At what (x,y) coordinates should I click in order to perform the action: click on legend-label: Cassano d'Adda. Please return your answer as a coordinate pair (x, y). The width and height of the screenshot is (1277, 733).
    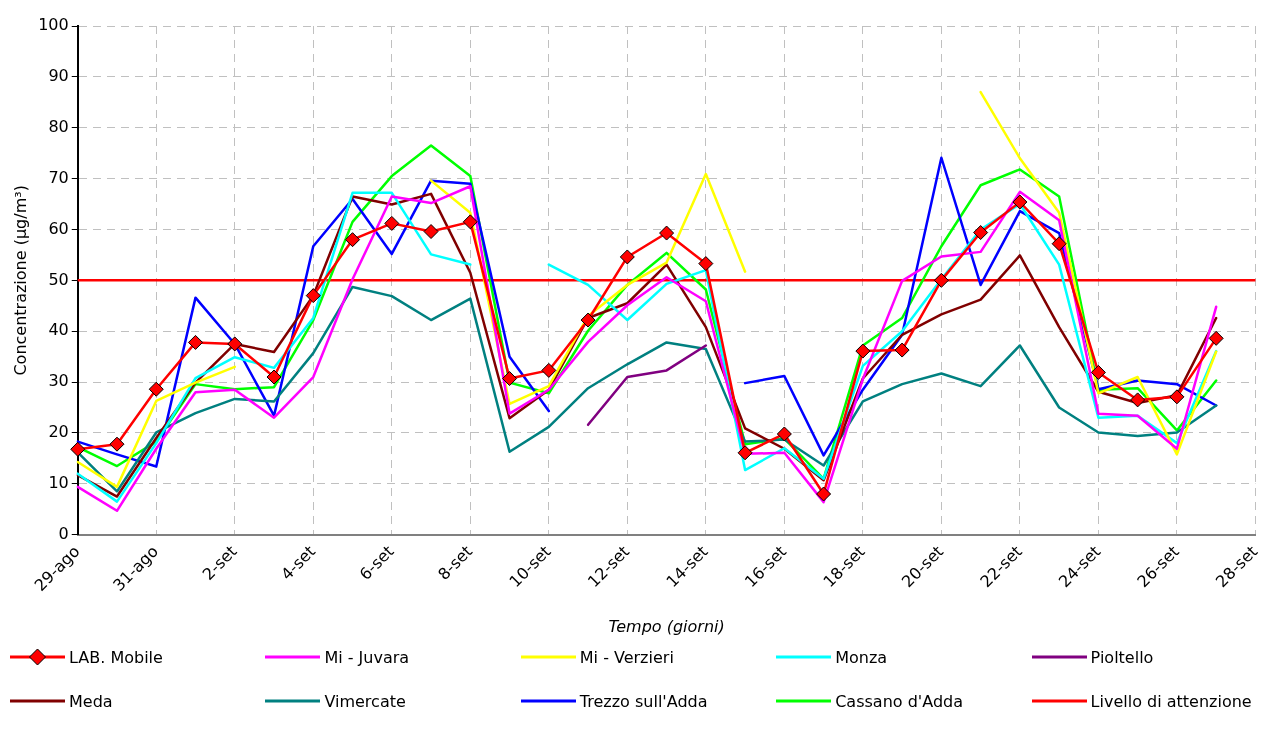
    Looking at the image, I should click on (899, 701).